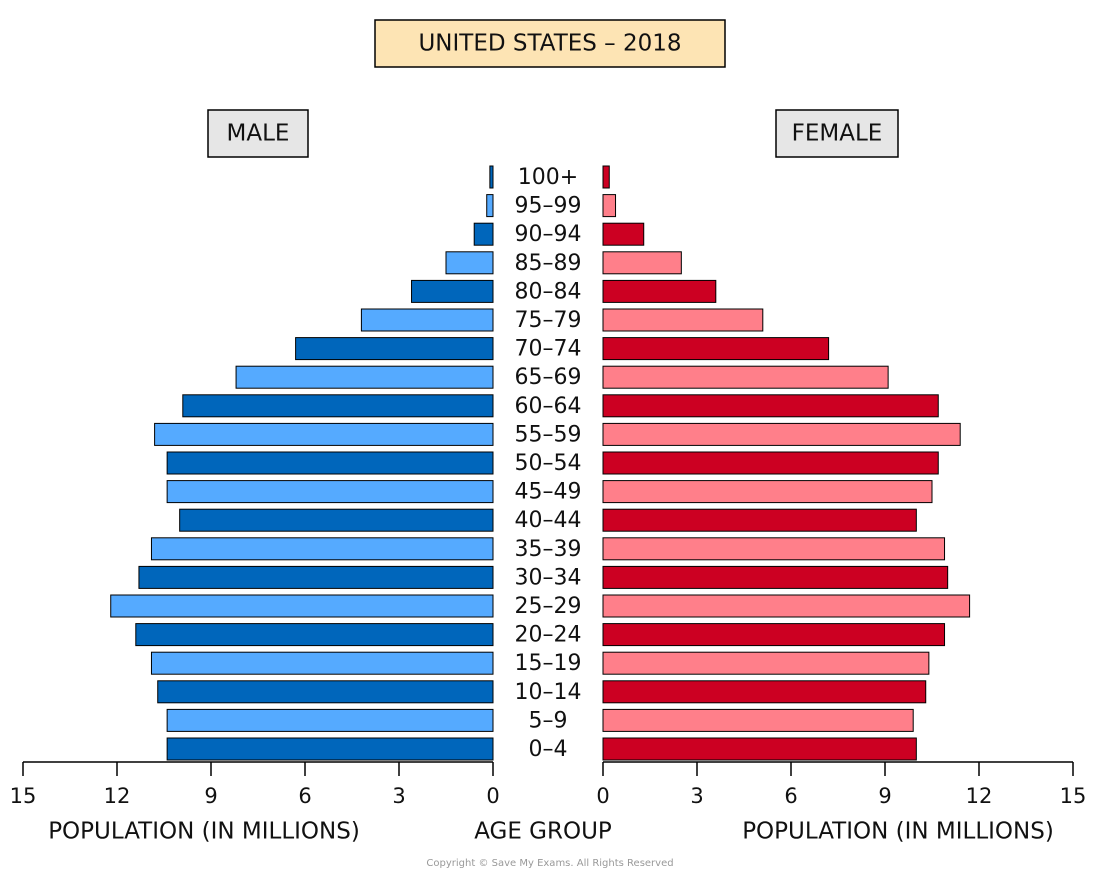 The height and width of the screenshot is (878, 1100). I want to click on chart-title: UNITED STATES – 2018, so click(549, 44).